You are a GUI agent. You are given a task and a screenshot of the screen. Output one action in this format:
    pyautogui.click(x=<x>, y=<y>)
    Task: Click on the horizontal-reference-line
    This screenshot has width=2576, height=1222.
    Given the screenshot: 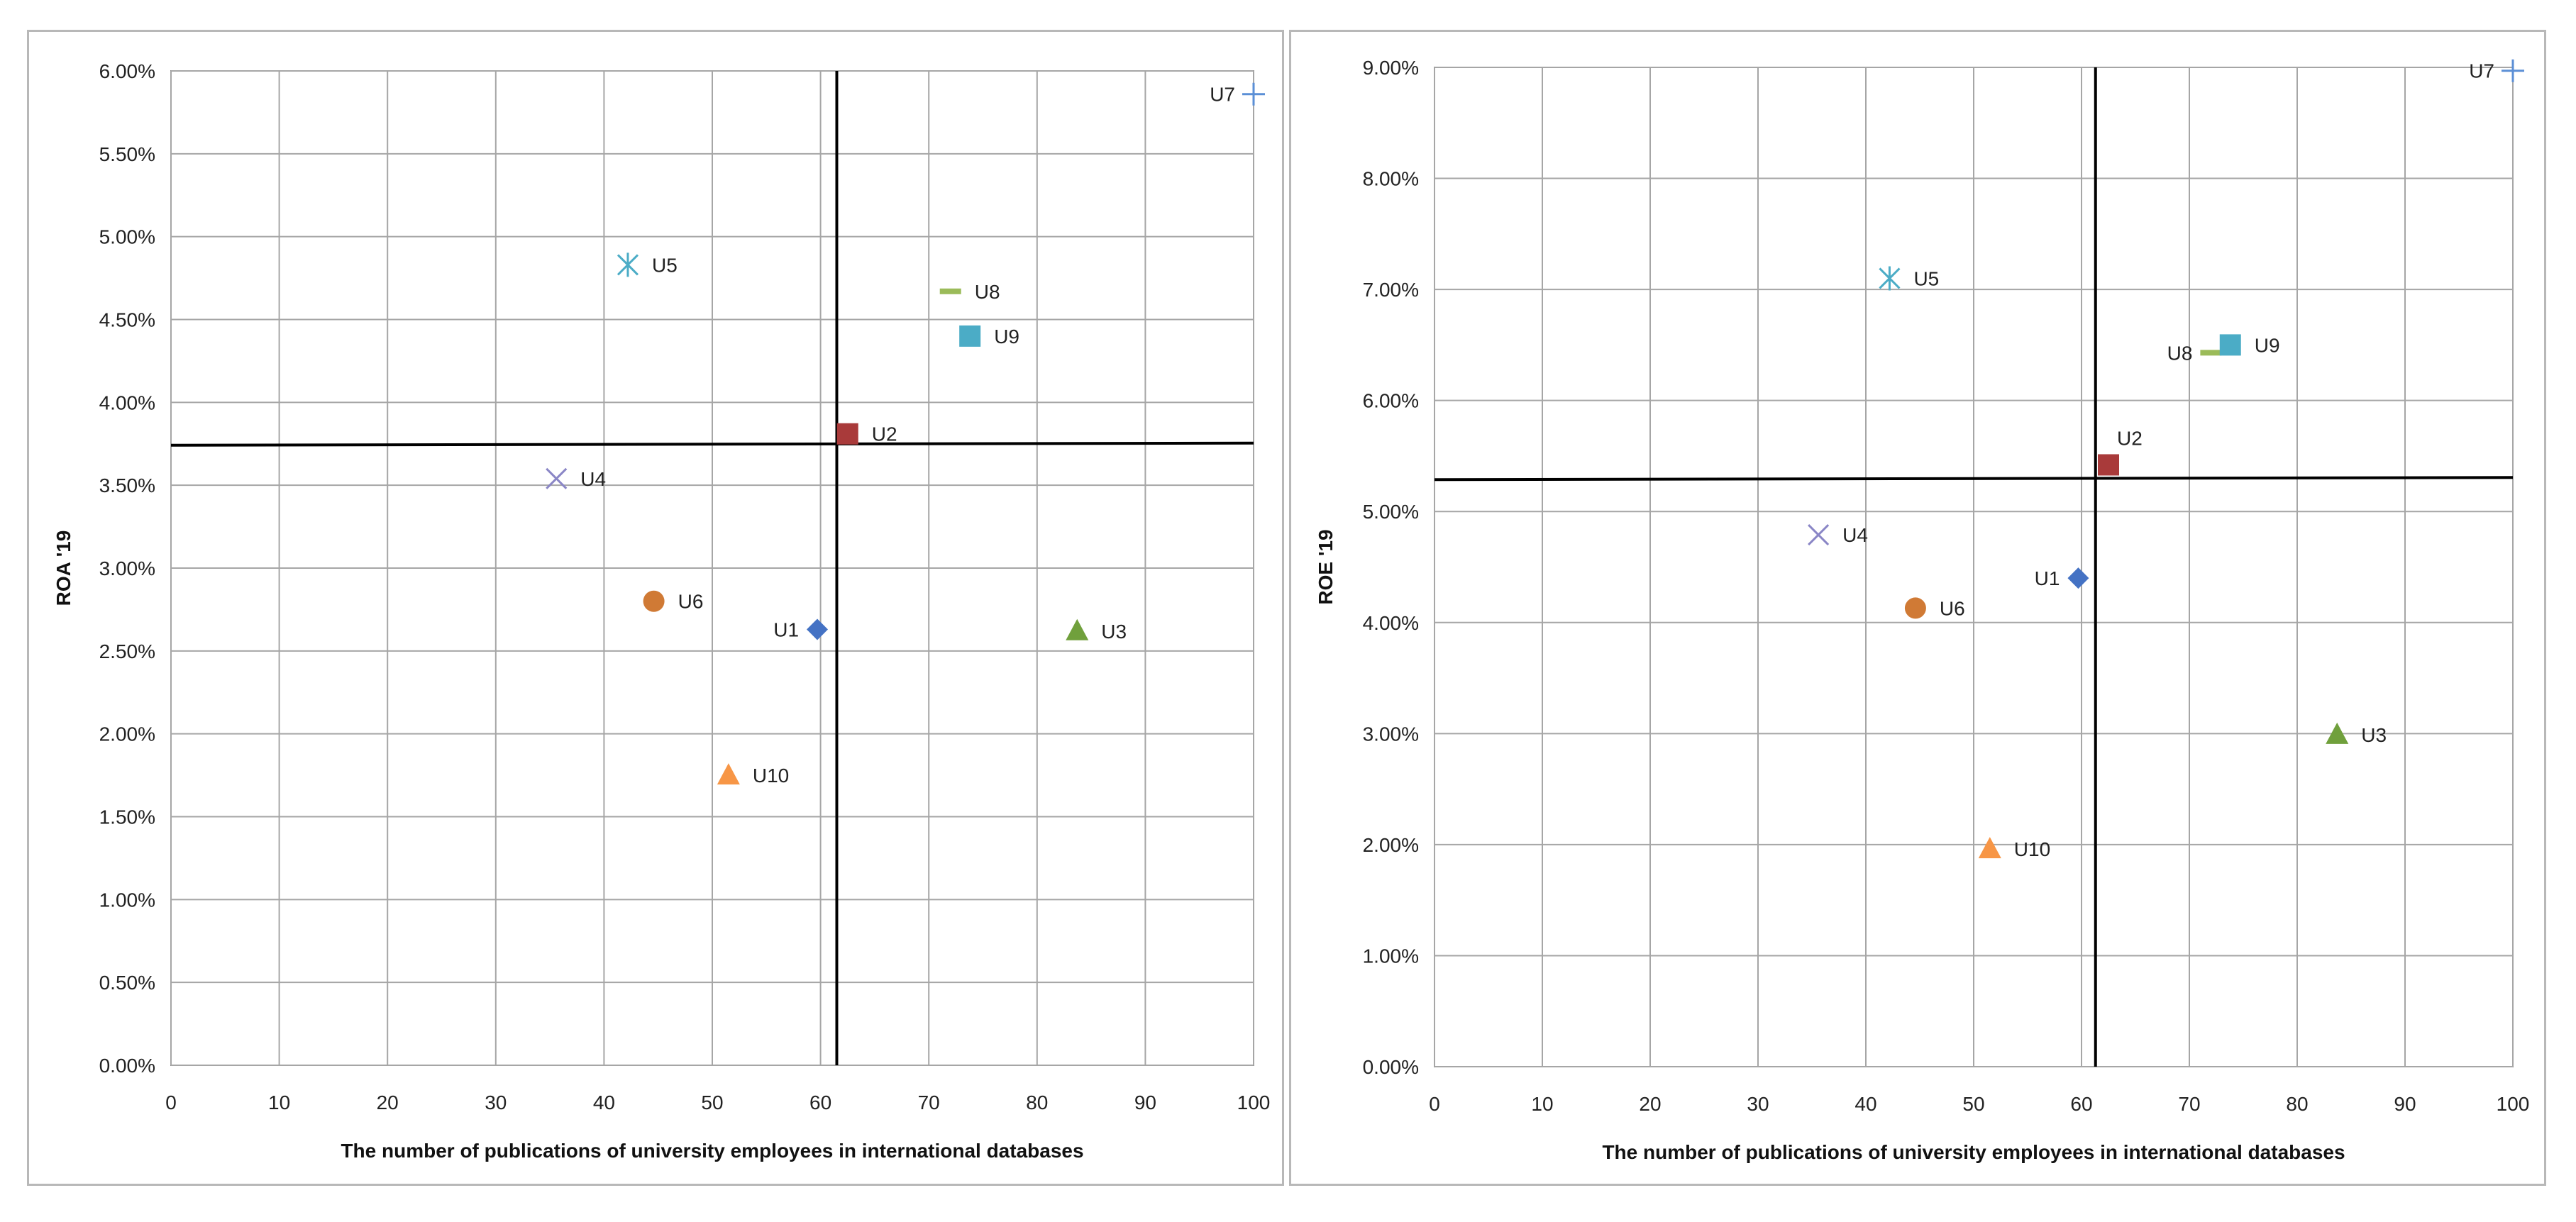 What is the action you would take?
    pyautogui.click(x=712, y=444)
    